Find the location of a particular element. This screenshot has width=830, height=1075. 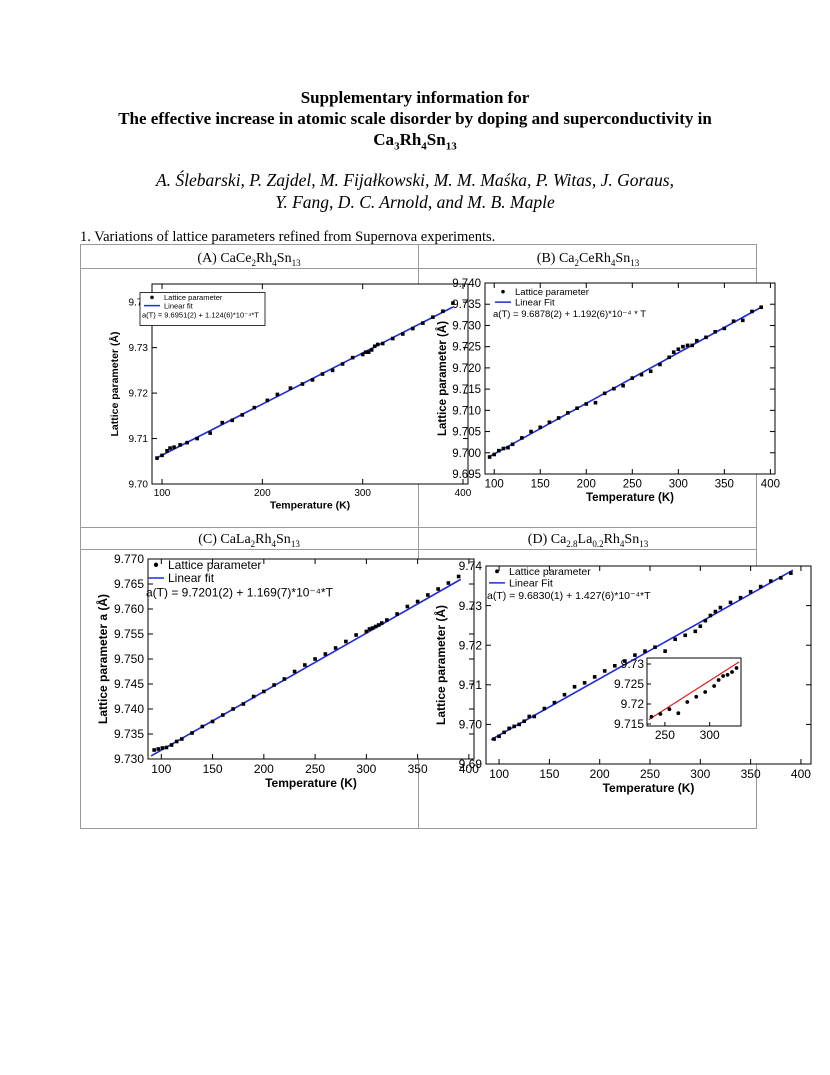

x-tick-label: 300 is located at coordinates (362, 493).